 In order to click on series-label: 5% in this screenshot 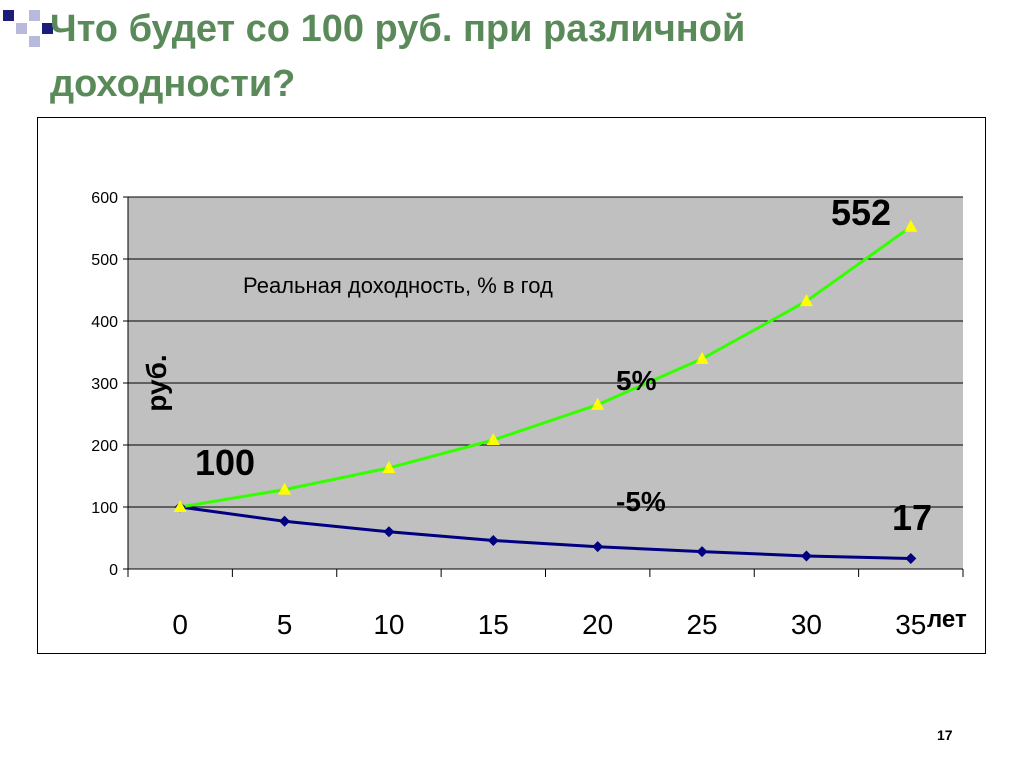, I will do `click(636, 380)`.